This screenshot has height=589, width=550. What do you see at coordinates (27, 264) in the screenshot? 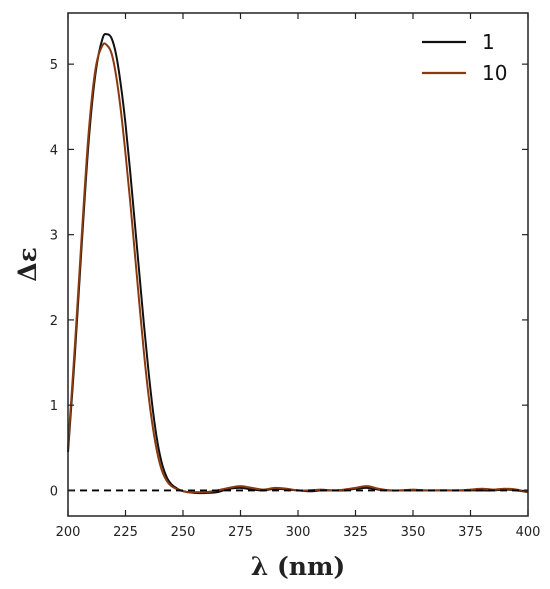
I see `y-axis-label: Δε` at bounding box center [27, 264].